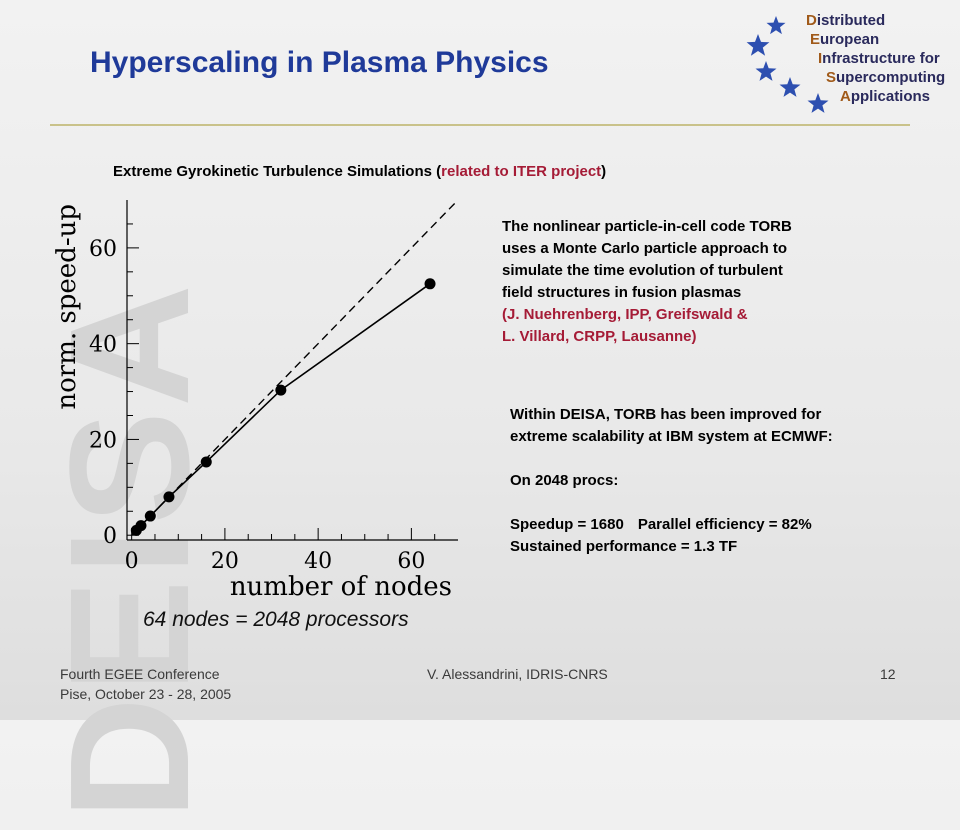 Image resolution: width=960 pixels, height=830 pixels. I want to click on slide-title: Hyperscaling in Plasma Physics, so click(319, 62).